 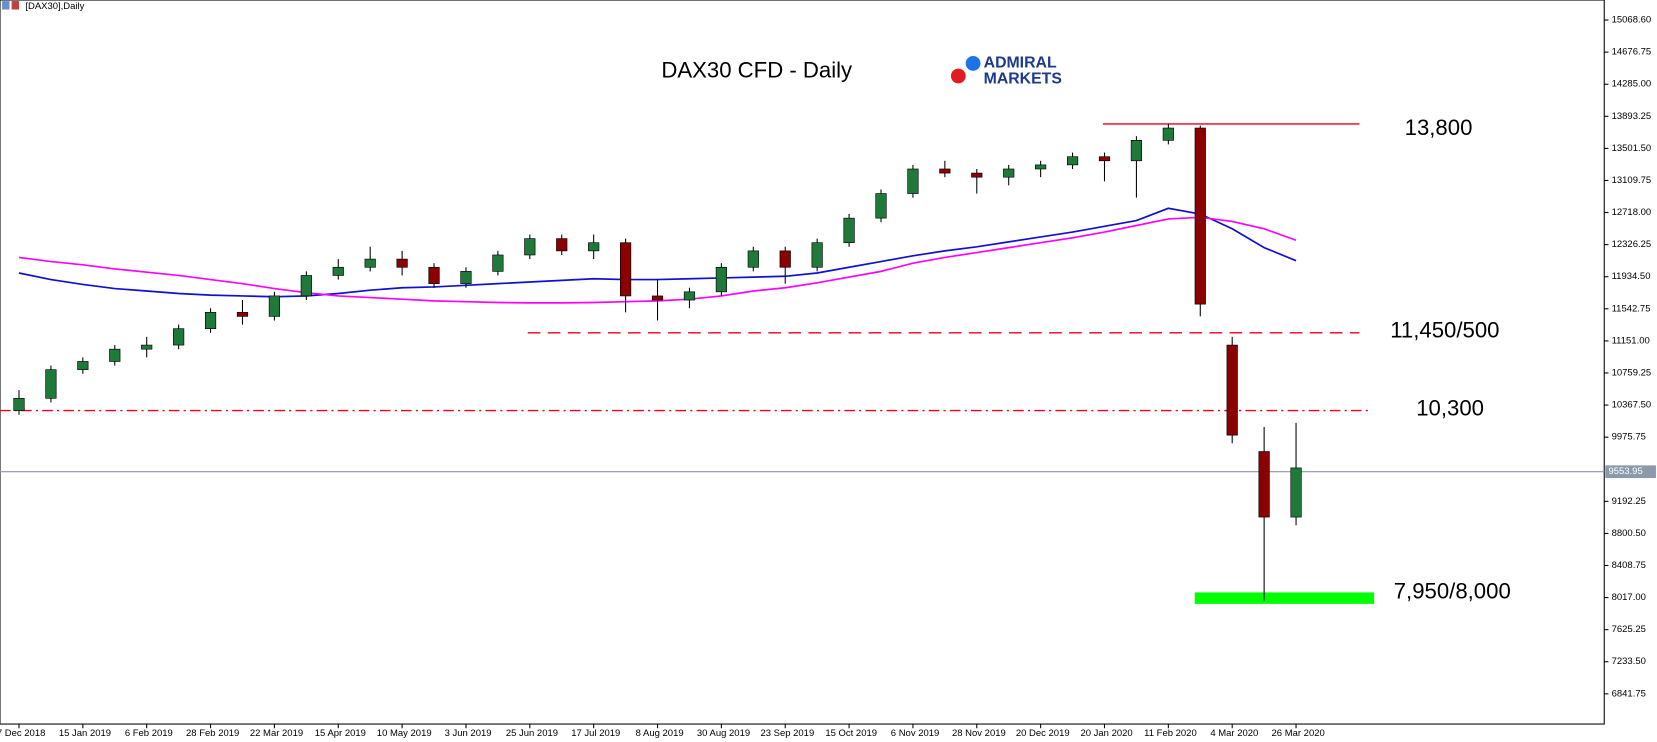 I want to click on x-tick-label: 15 Jan 2019, so click(x=85, y=733).